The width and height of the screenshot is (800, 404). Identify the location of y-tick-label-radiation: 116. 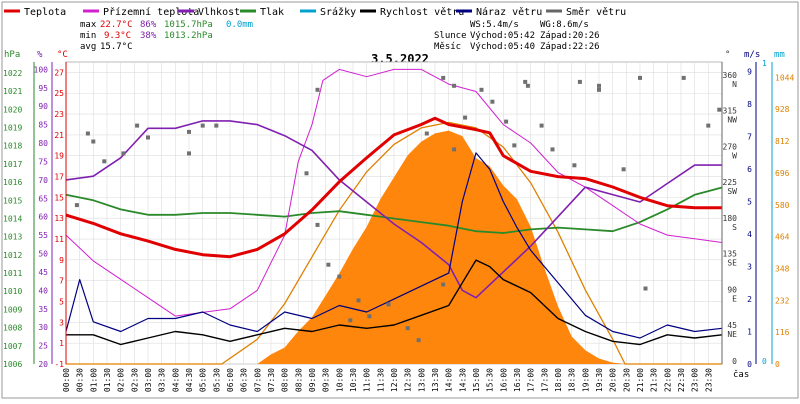
(782, 332).